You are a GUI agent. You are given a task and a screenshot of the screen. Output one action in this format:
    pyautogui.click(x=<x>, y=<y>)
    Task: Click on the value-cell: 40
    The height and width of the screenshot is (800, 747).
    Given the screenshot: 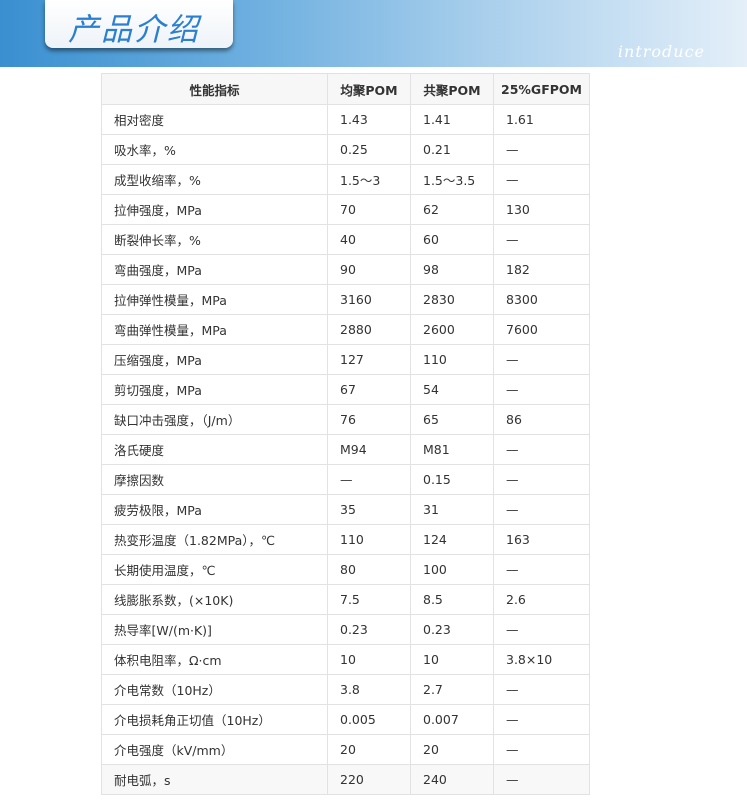 What is the action you would take?
    pyautogui.click(x=369, y=239)
    